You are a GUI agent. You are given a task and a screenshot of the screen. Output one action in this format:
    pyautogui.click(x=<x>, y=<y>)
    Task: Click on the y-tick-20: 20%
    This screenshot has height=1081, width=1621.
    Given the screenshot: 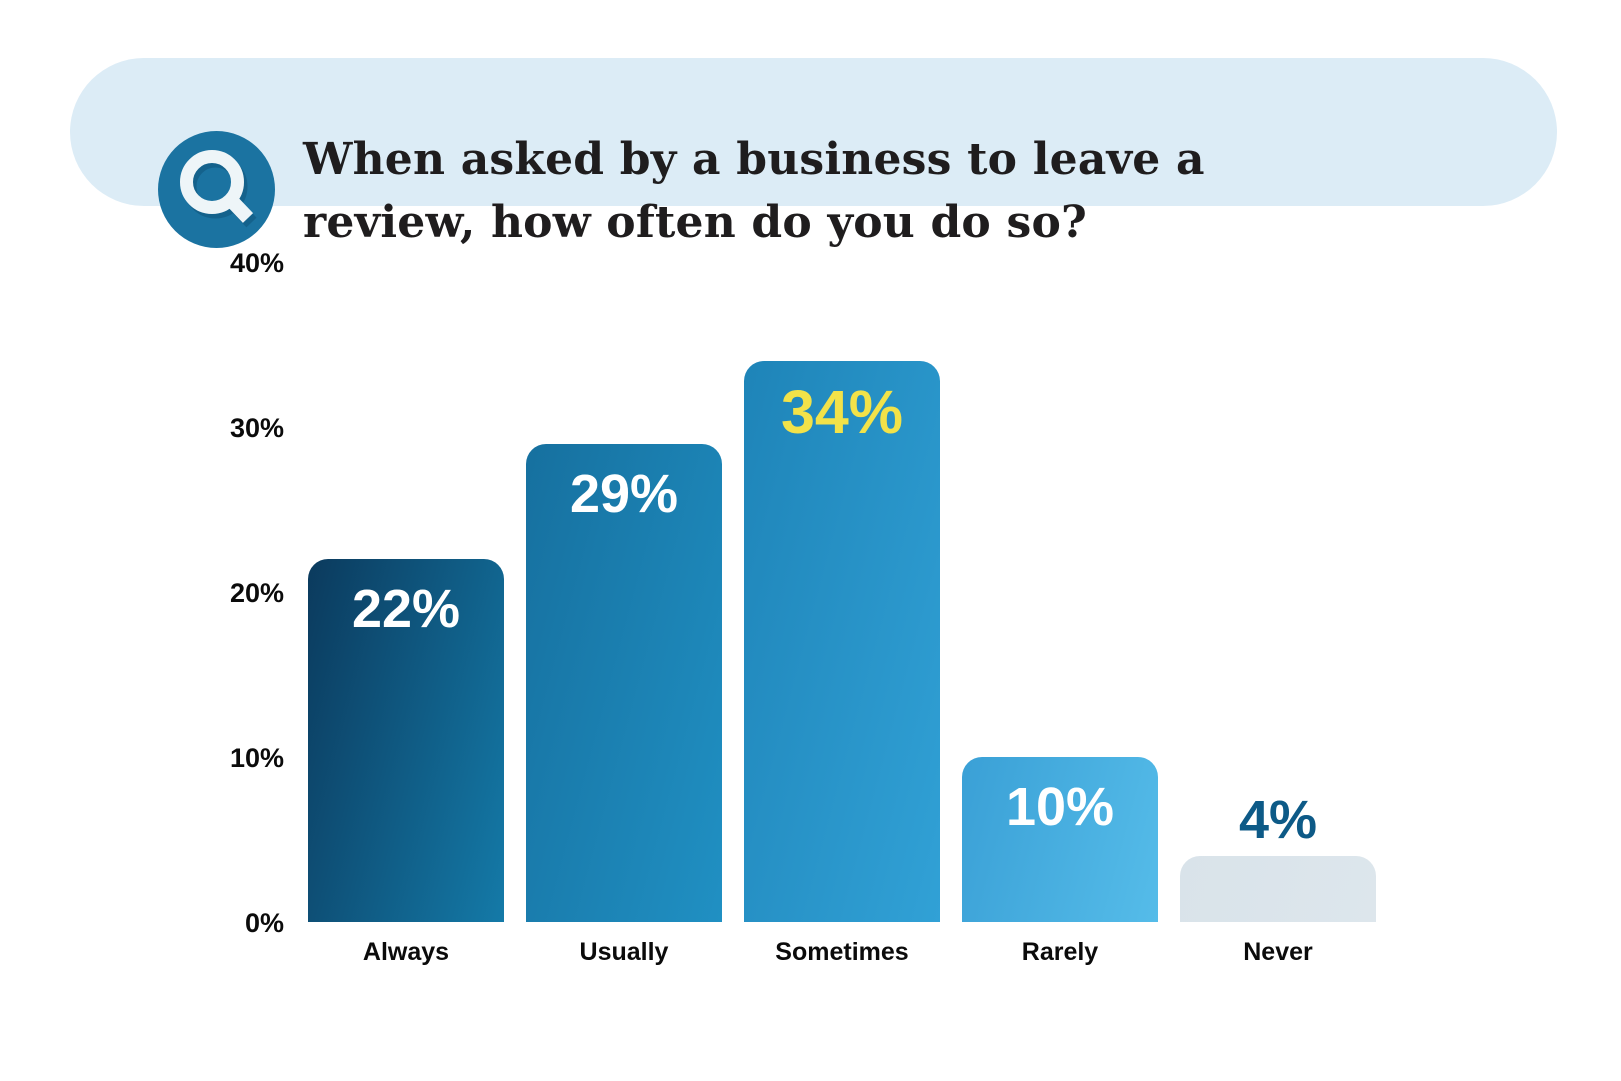 What is the action you would take?
    pyautogui.click(x=256, y=593)
    